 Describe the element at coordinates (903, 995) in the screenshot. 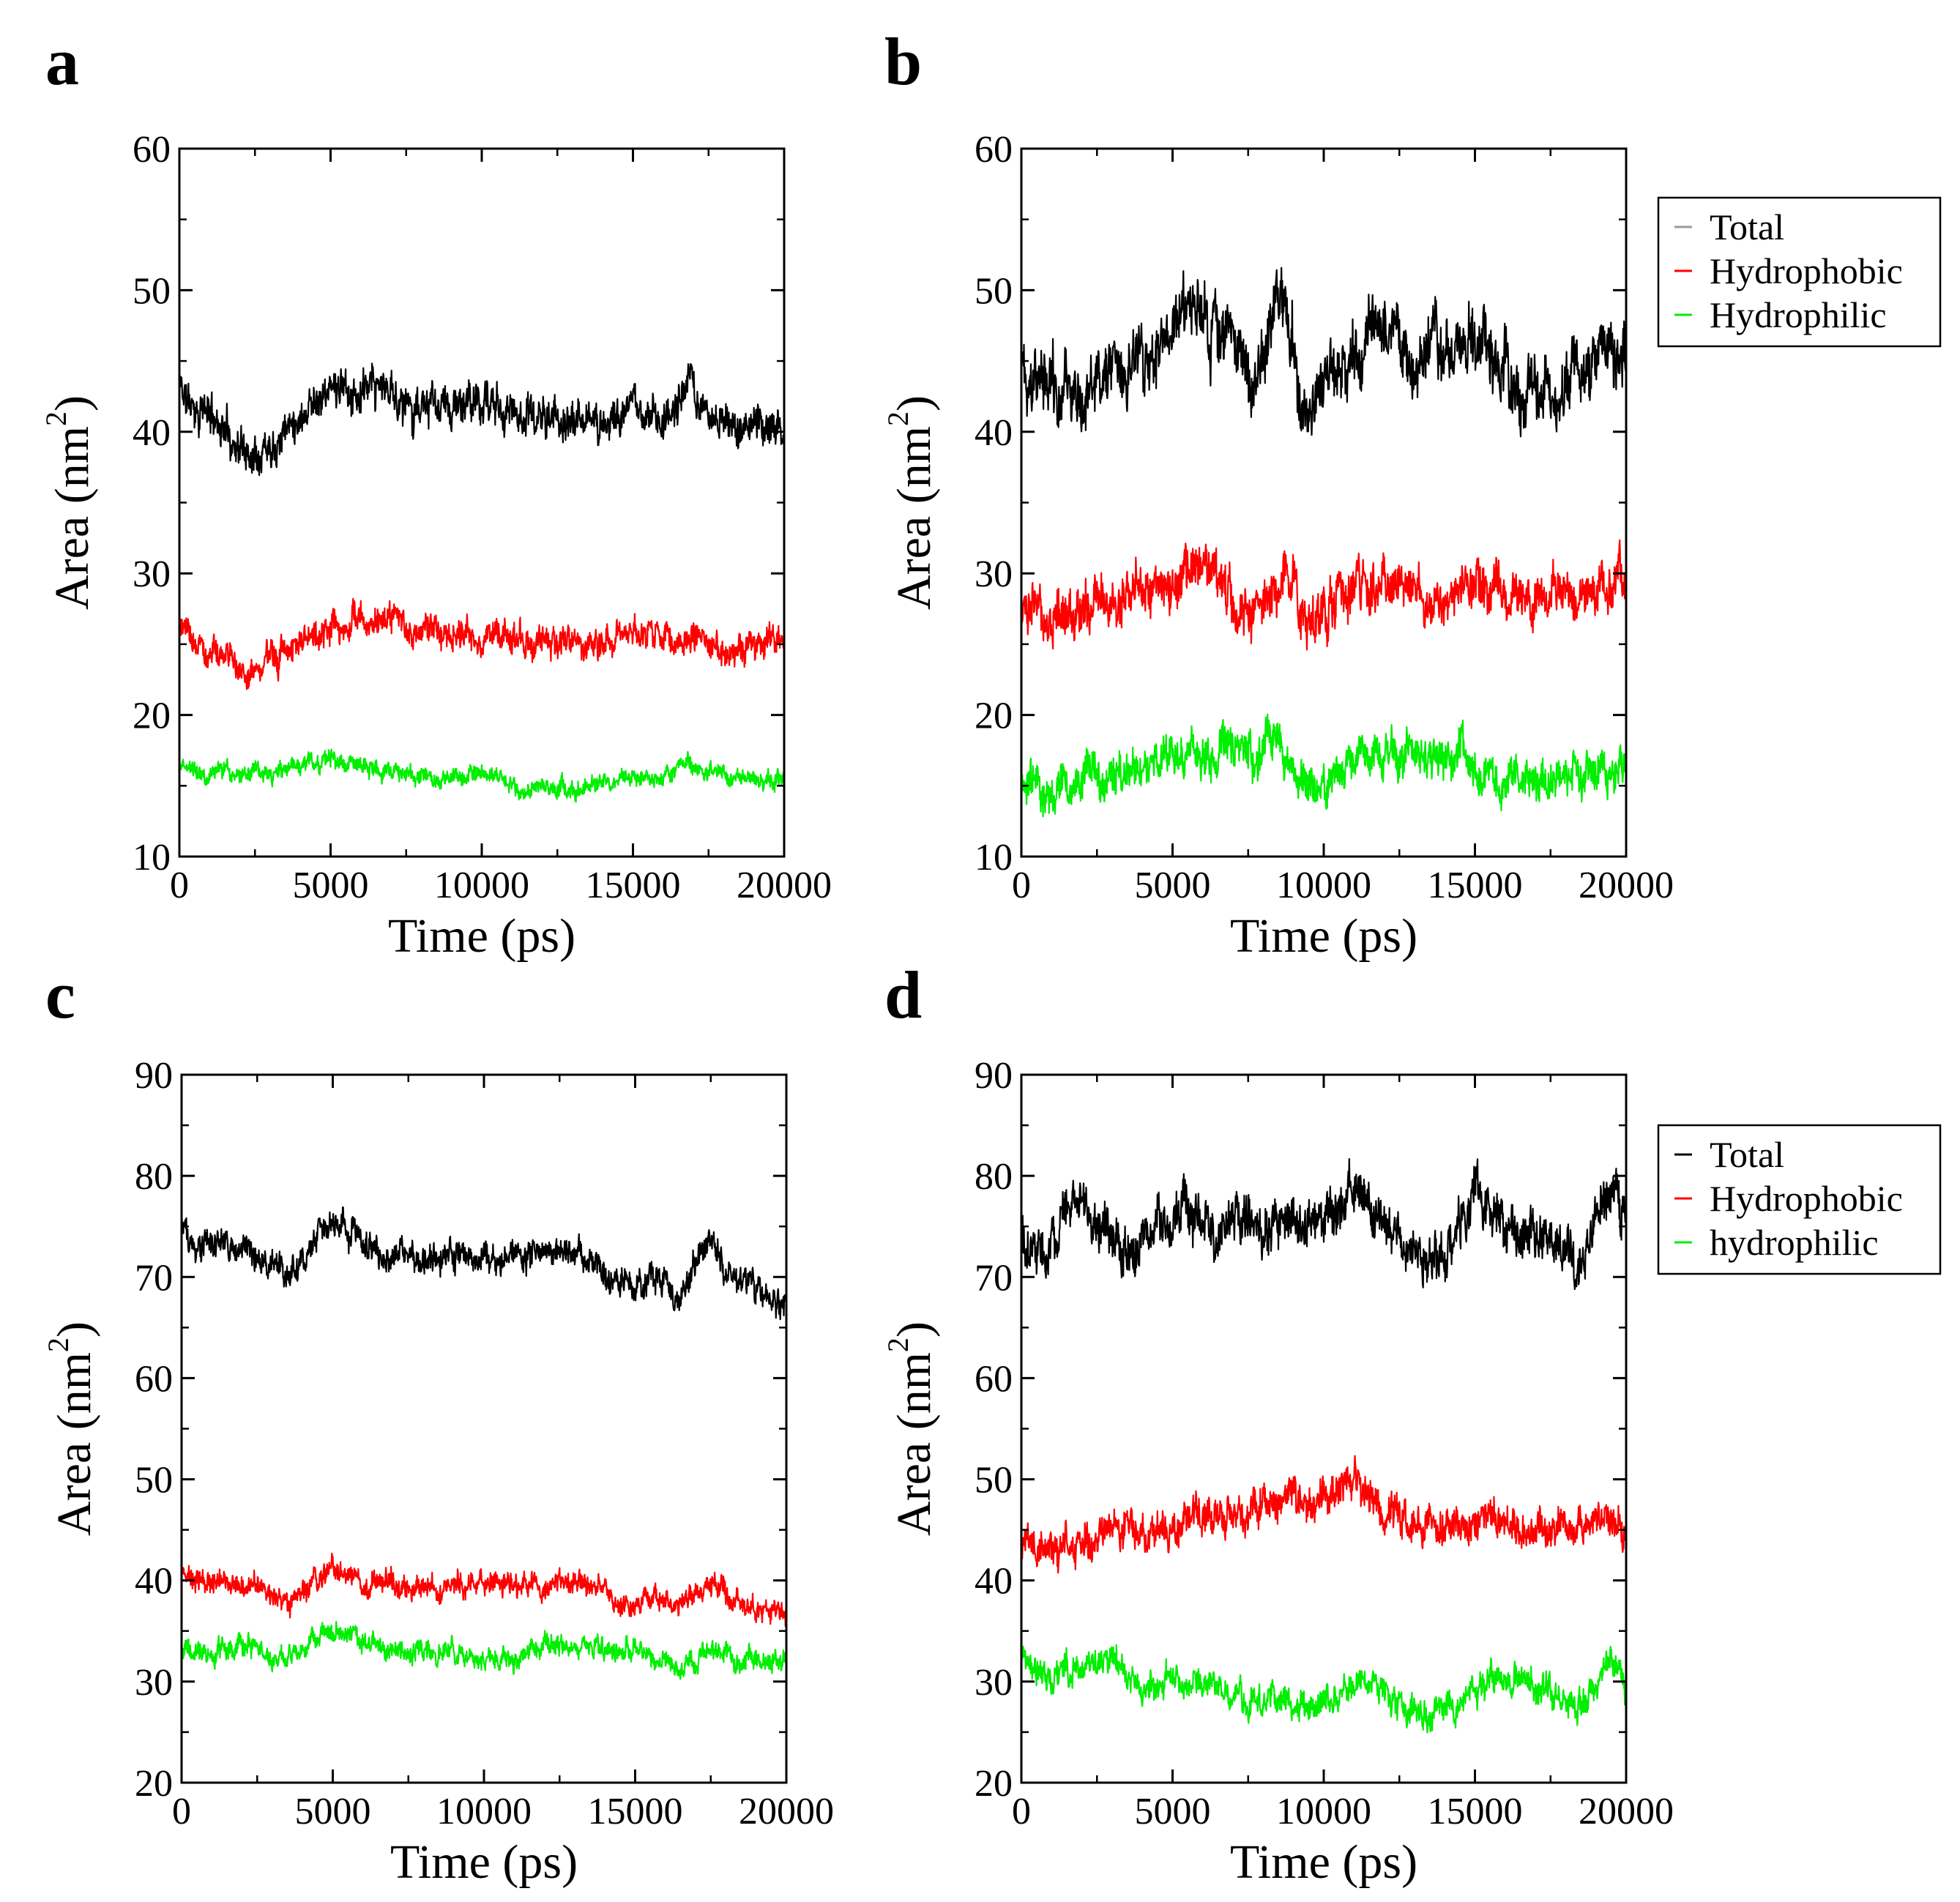

I see `panel-label-d: d` at that location.